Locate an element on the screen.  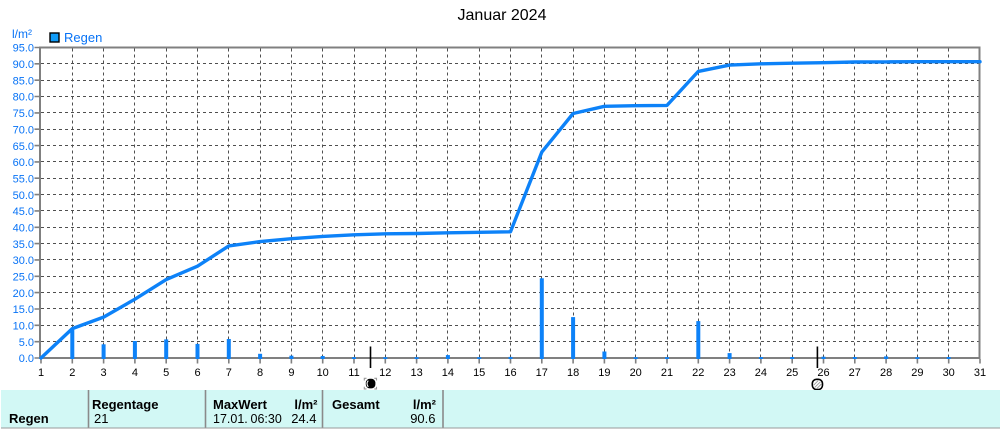
svg-text: 70.0 is located at coordinates (23, 130).